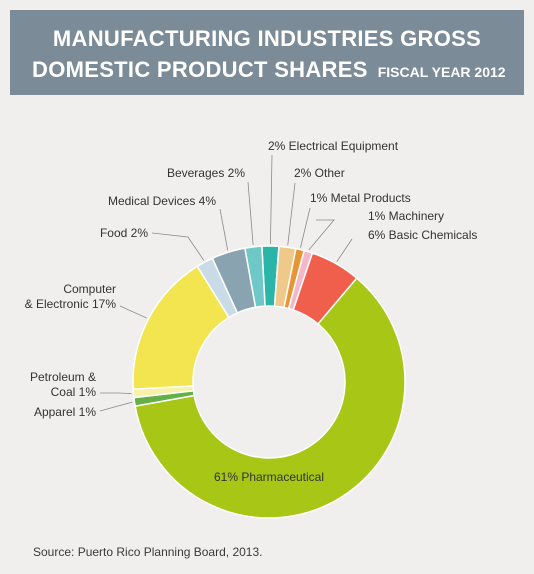  I want to click on chart-title-line1: MANUFACTURING INDUSTRIES GROSS, so click(267, 38).